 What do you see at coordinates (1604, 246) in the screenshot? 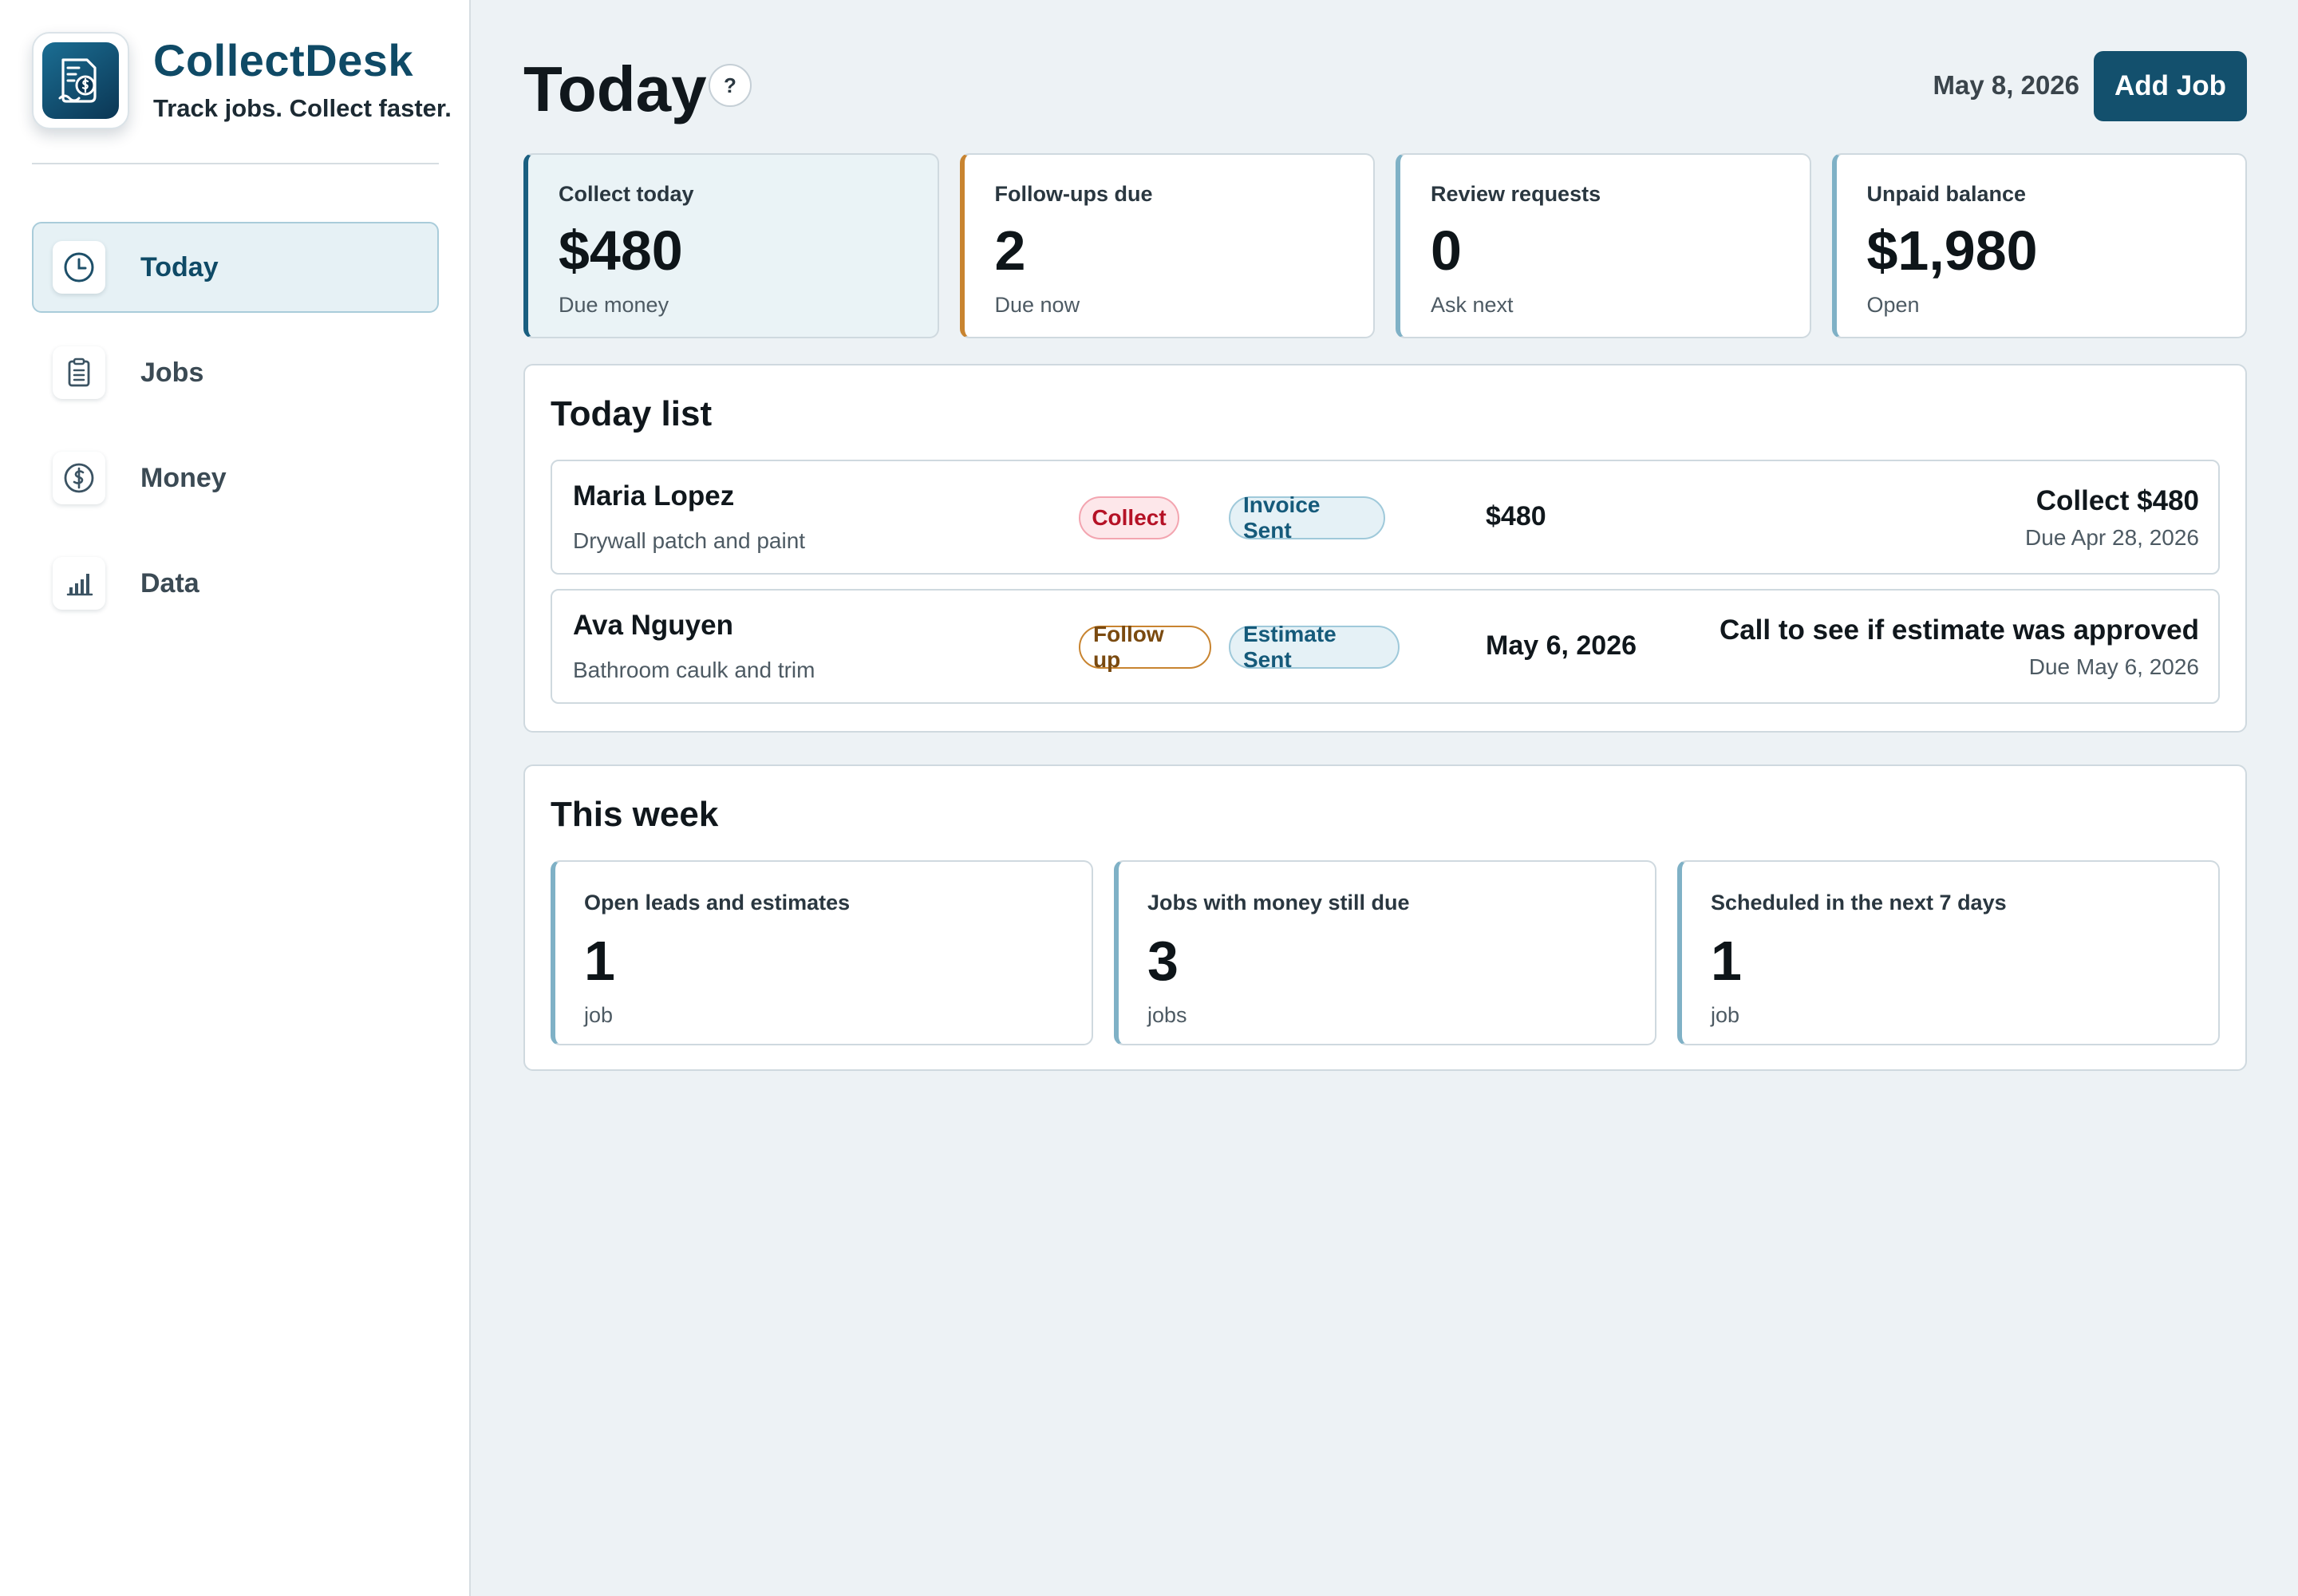
I see `stat-card-review-requests: Review requests 0 Ask next` at bounding box center [1604, 246].